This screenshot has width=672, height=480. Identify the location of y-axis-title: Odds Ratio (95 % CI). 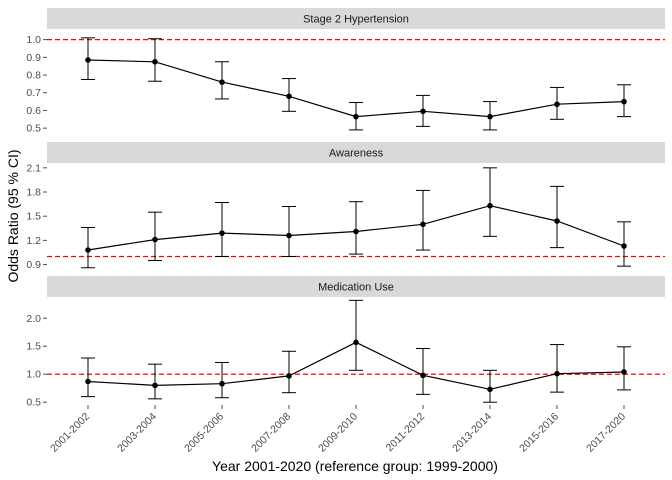
(13, 215).